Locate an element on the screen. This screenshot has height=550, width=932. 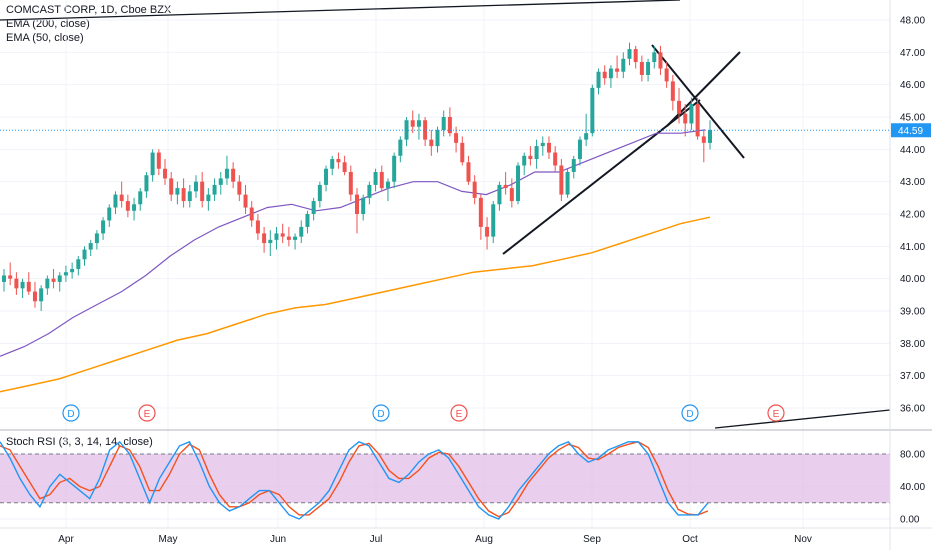
trendline-bottom-right is located at coordinates (802, 419).